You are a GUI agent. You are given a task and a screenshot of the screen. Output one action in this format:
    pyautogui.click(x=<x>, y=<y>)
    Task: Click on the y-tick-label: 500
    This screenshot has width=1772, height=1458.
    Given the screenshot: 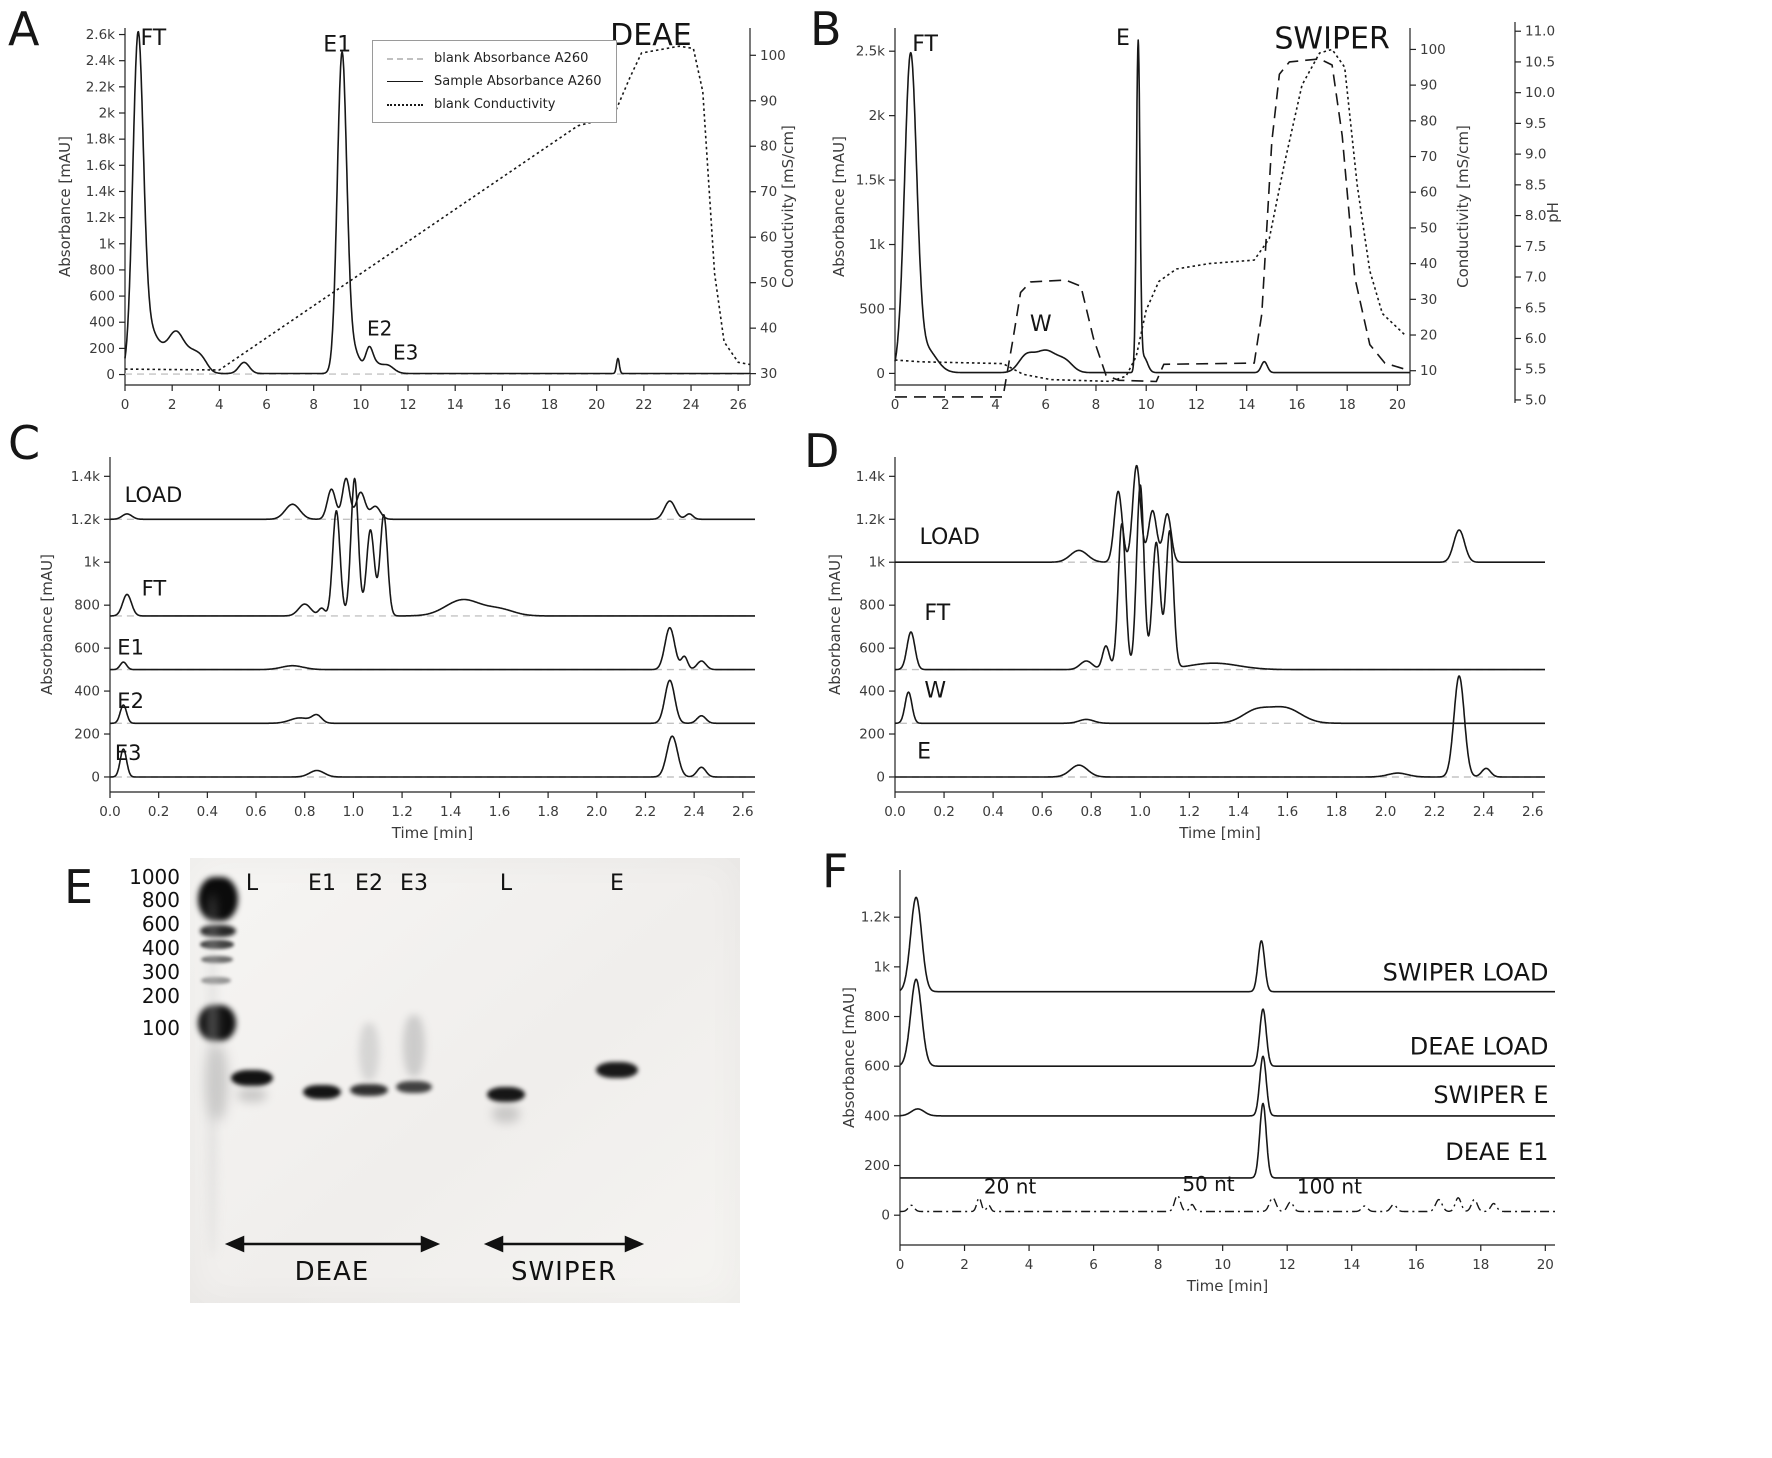 What is the action you would take?
    pyautogui.click(x=872, y=309)
    